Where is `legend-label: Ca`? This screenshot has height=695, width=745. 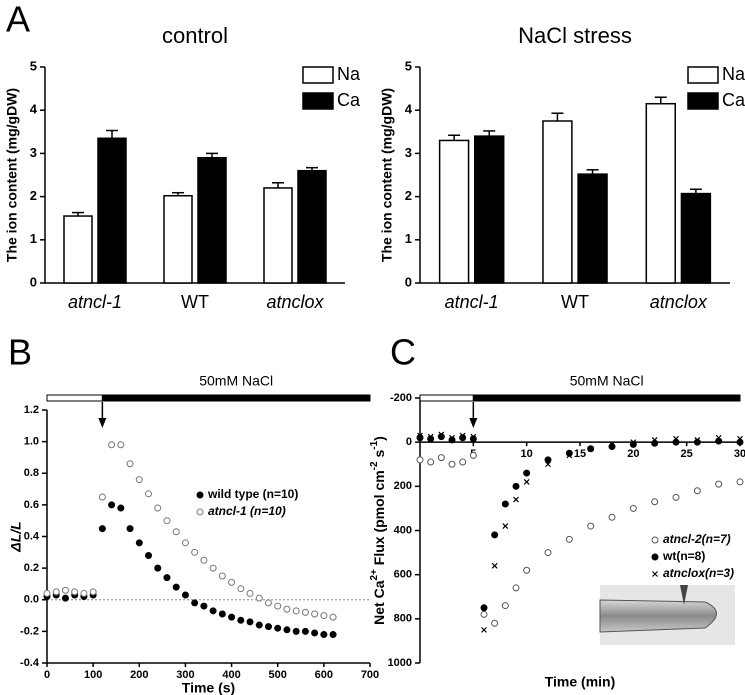 legend-label: Ca is located at coordinates (733, 100).